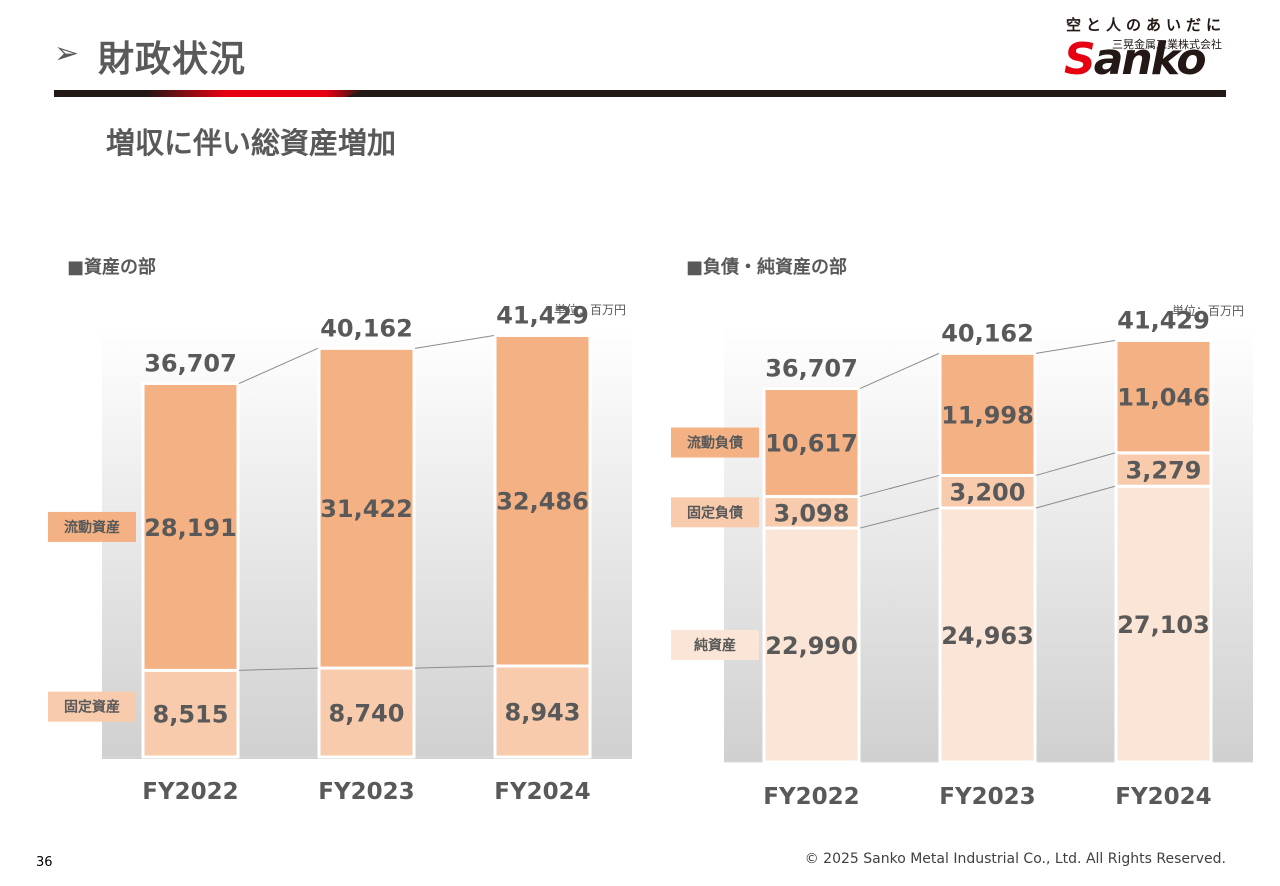 The height and width of the screenshot is (886, 1280). I want to click on liabilities-bar-FY2023-流動負債, so click(987, 414).